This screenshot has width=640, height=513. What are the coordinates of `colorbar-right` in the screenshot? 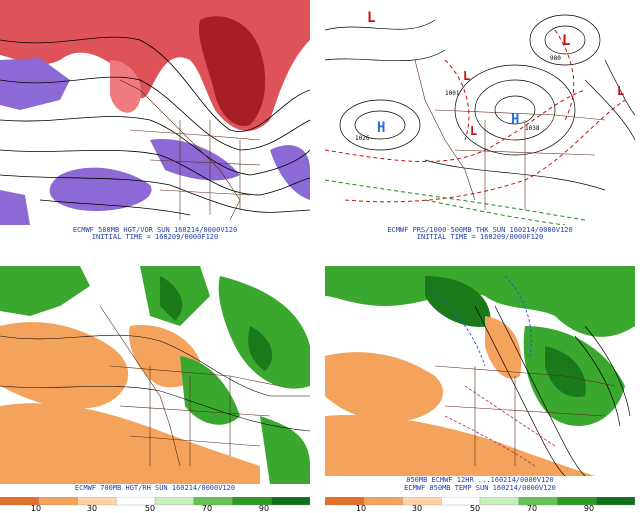 It's located at (480, 499).